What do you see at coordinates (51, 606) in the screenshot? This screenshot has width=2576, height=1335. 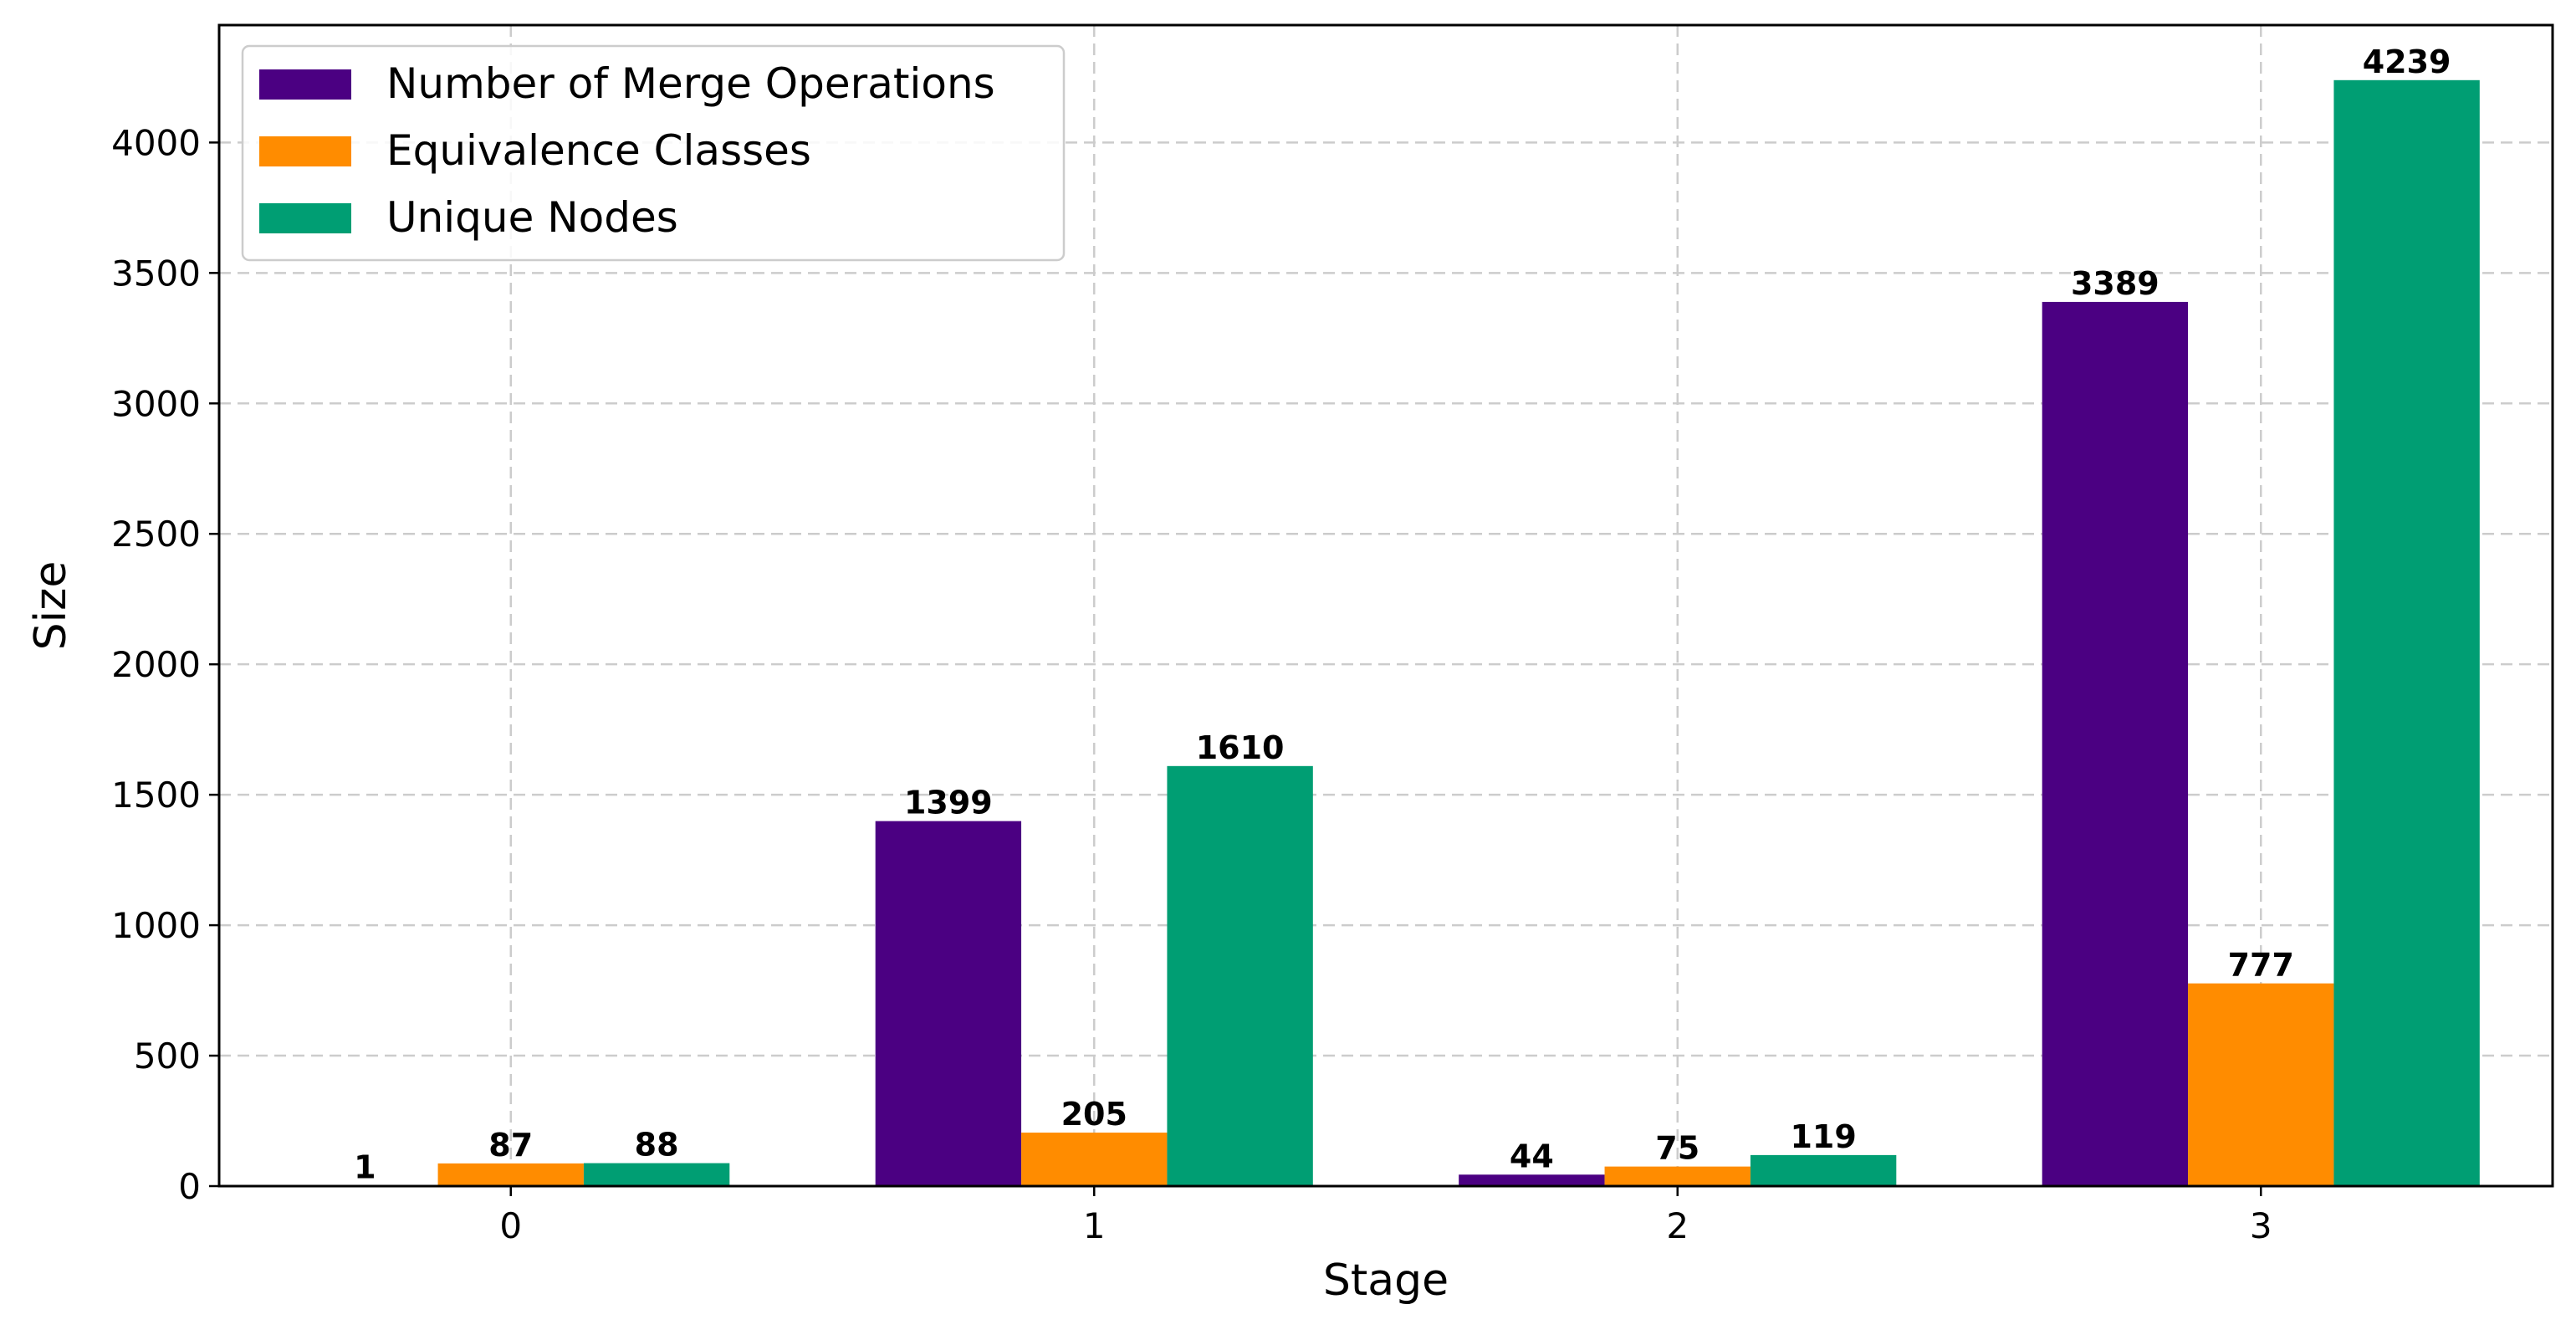 I see `y-axis-label: Size` at bounding box center [51, 606].